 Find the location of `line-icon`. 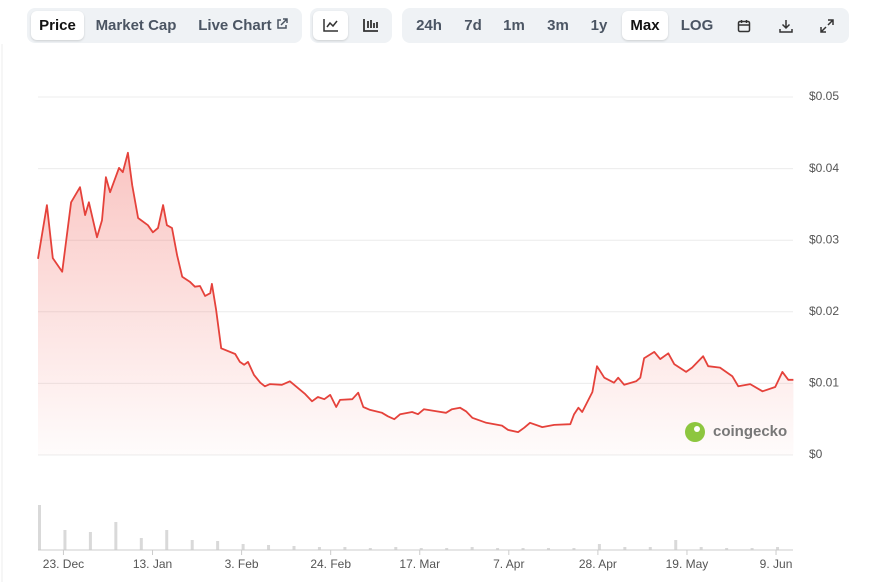

line-icon is located at coordinates (330, 25).